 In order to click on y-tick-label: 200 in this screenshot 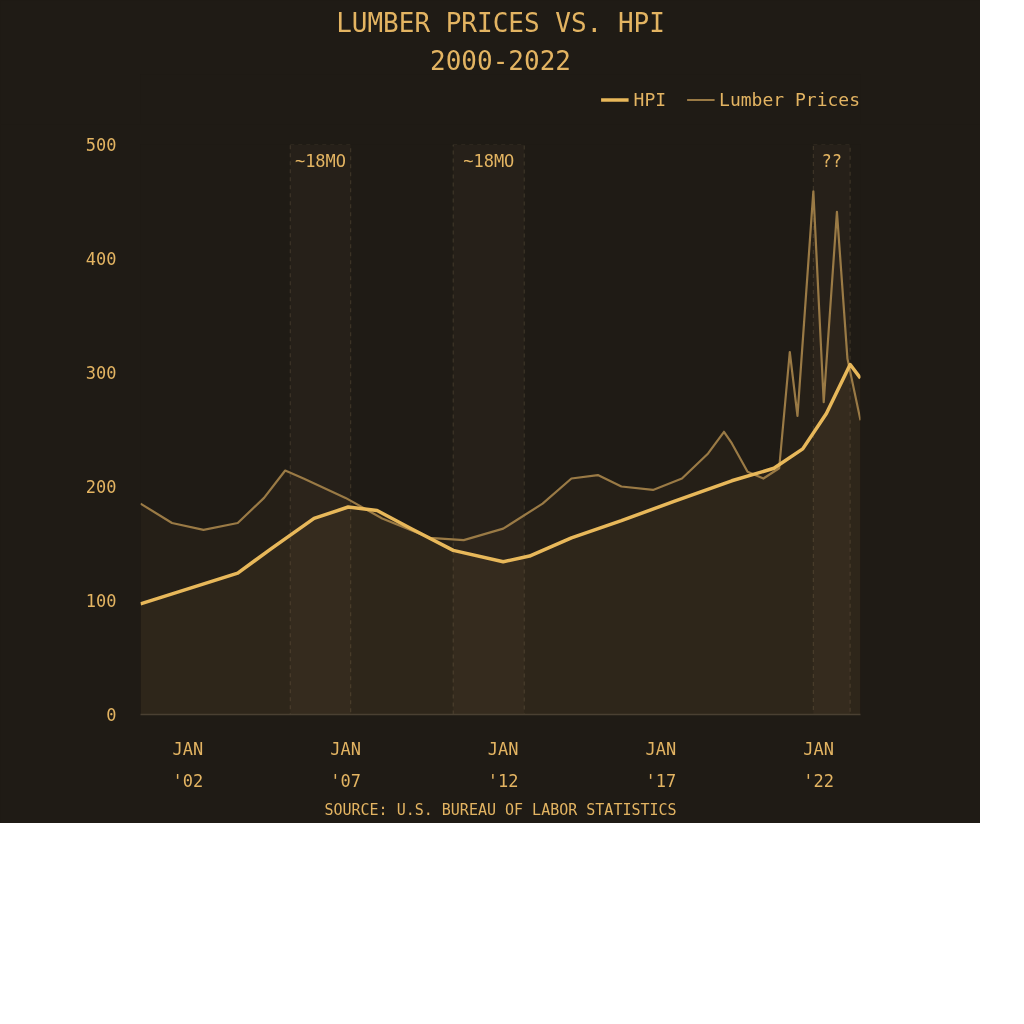, I will do `click(101, 487)`.